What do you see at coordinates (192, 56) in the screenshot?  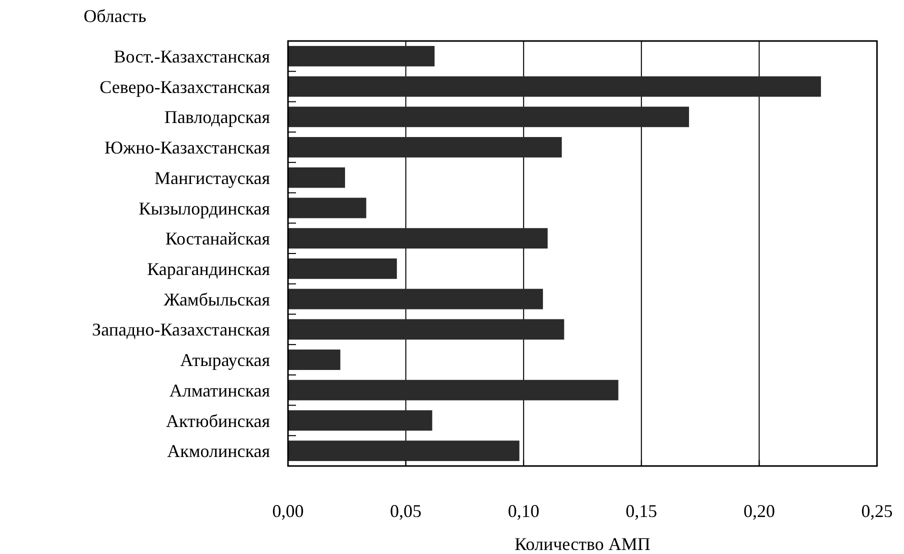 I see `y-tick-label: Вост.-Казахстанская` at bounding box center [192, 56].